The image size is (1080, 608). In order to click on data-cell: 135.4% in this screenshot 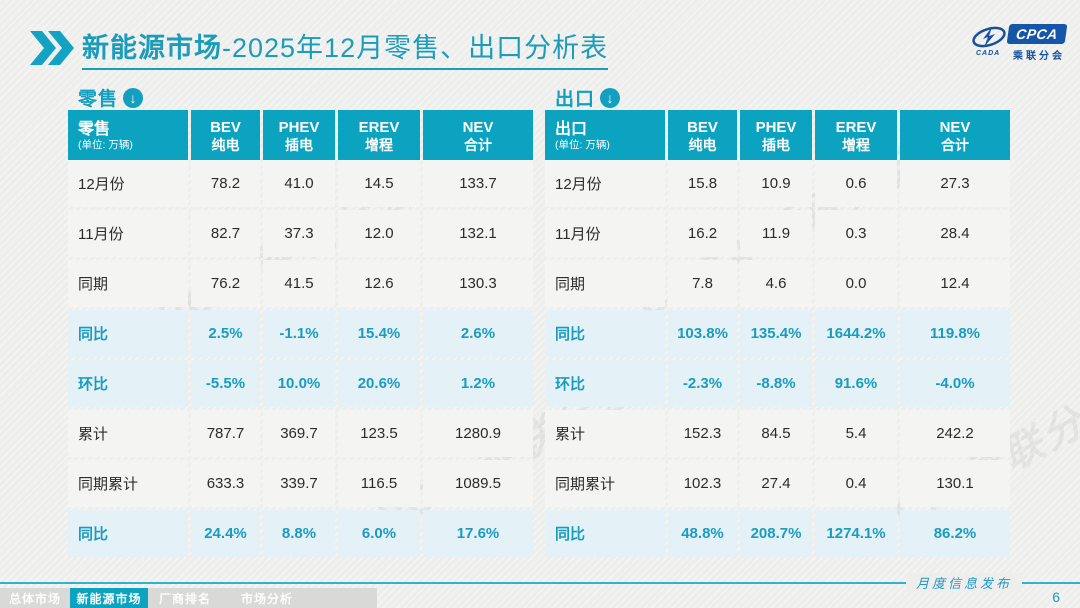, I will do `click(776, 333)`.